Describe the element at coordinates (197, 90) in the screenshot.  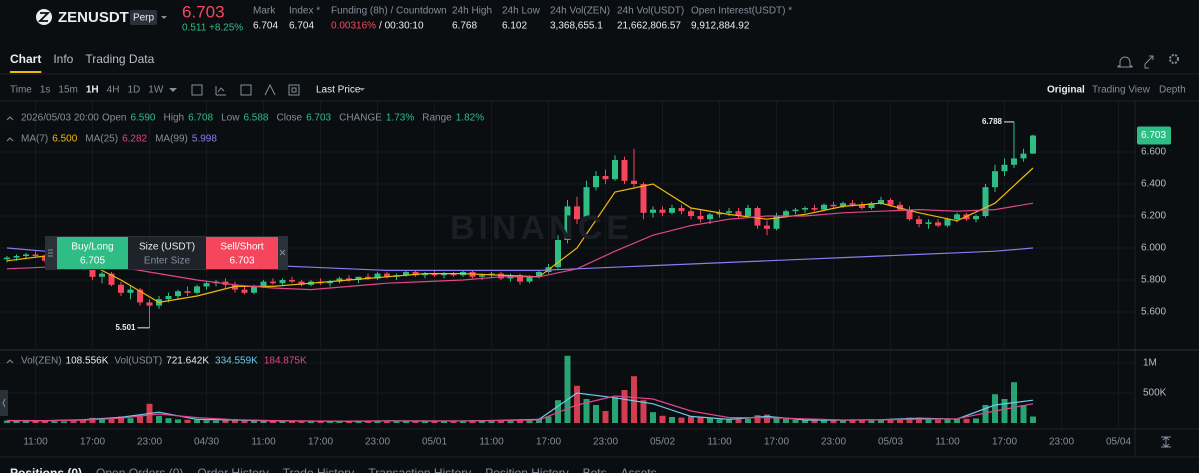
I see `calendar-icon` at that location.